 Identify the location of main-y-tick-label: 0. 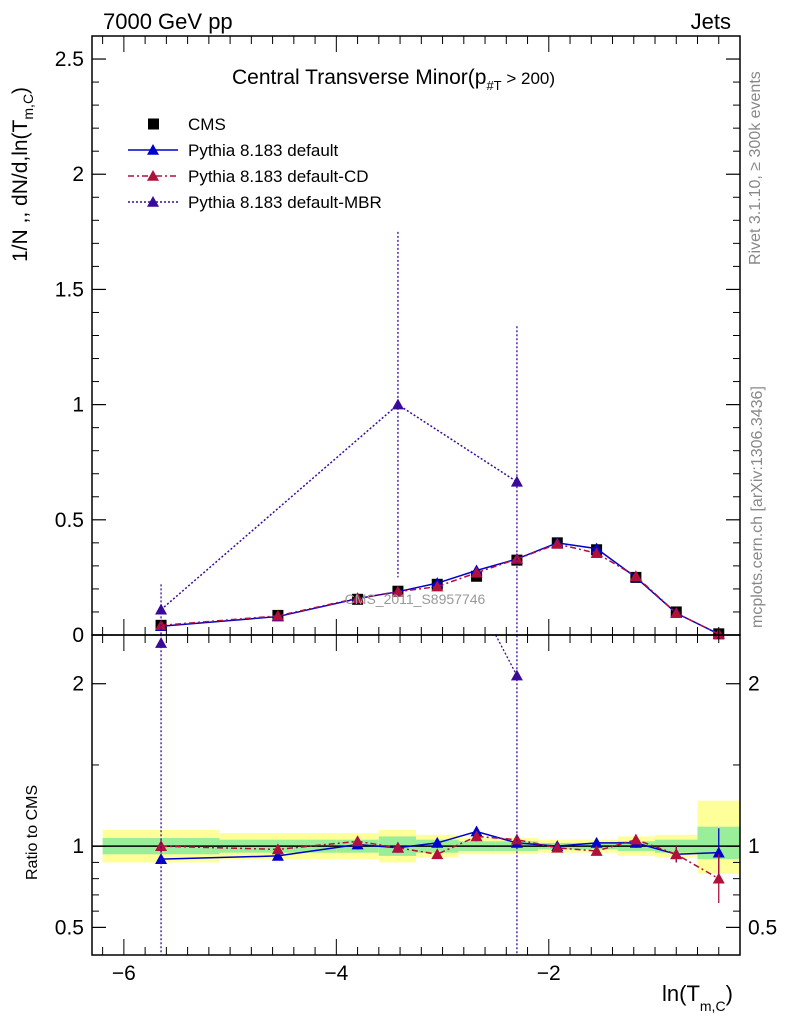
(78, 635).